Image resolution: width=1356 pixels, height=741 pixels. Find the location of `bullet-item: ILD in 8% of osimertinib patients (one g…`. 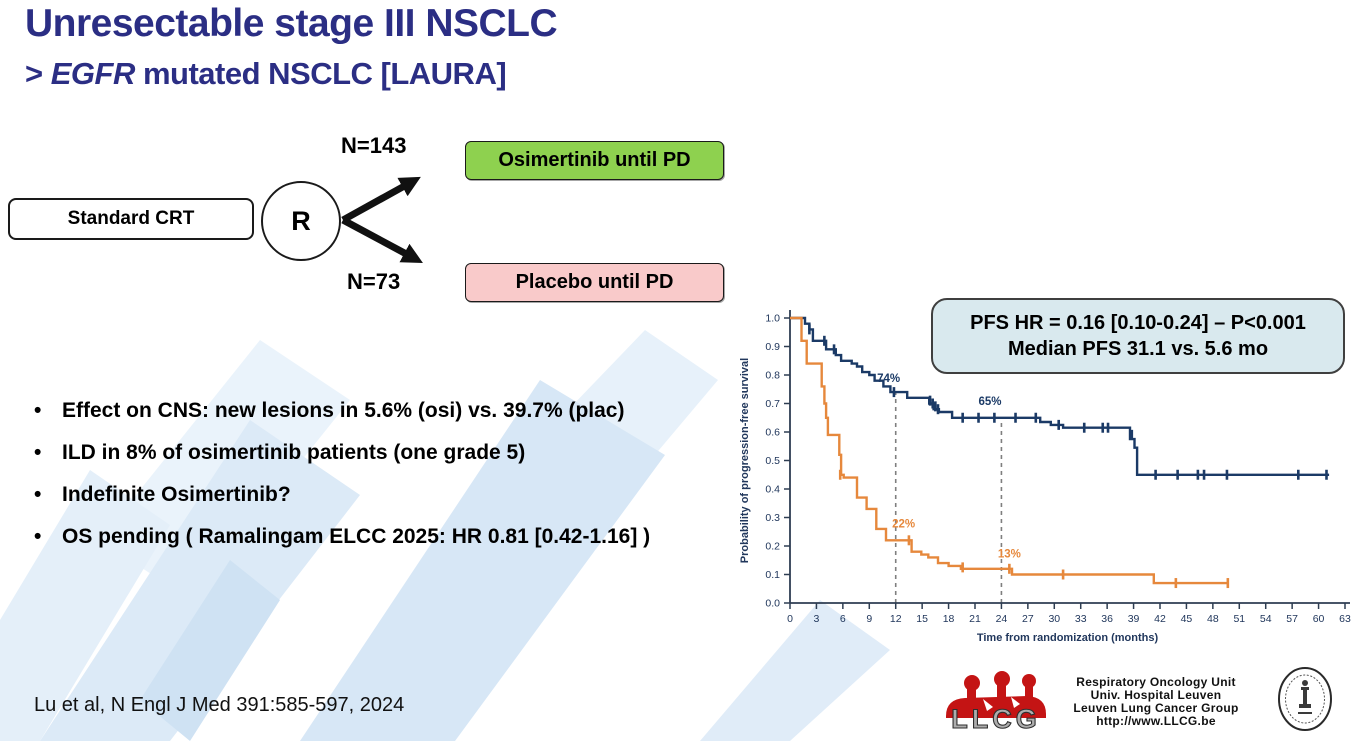

bullet-item: ILD in 8% of osimertinib patients (one g… is located at coordinates (383, 452).